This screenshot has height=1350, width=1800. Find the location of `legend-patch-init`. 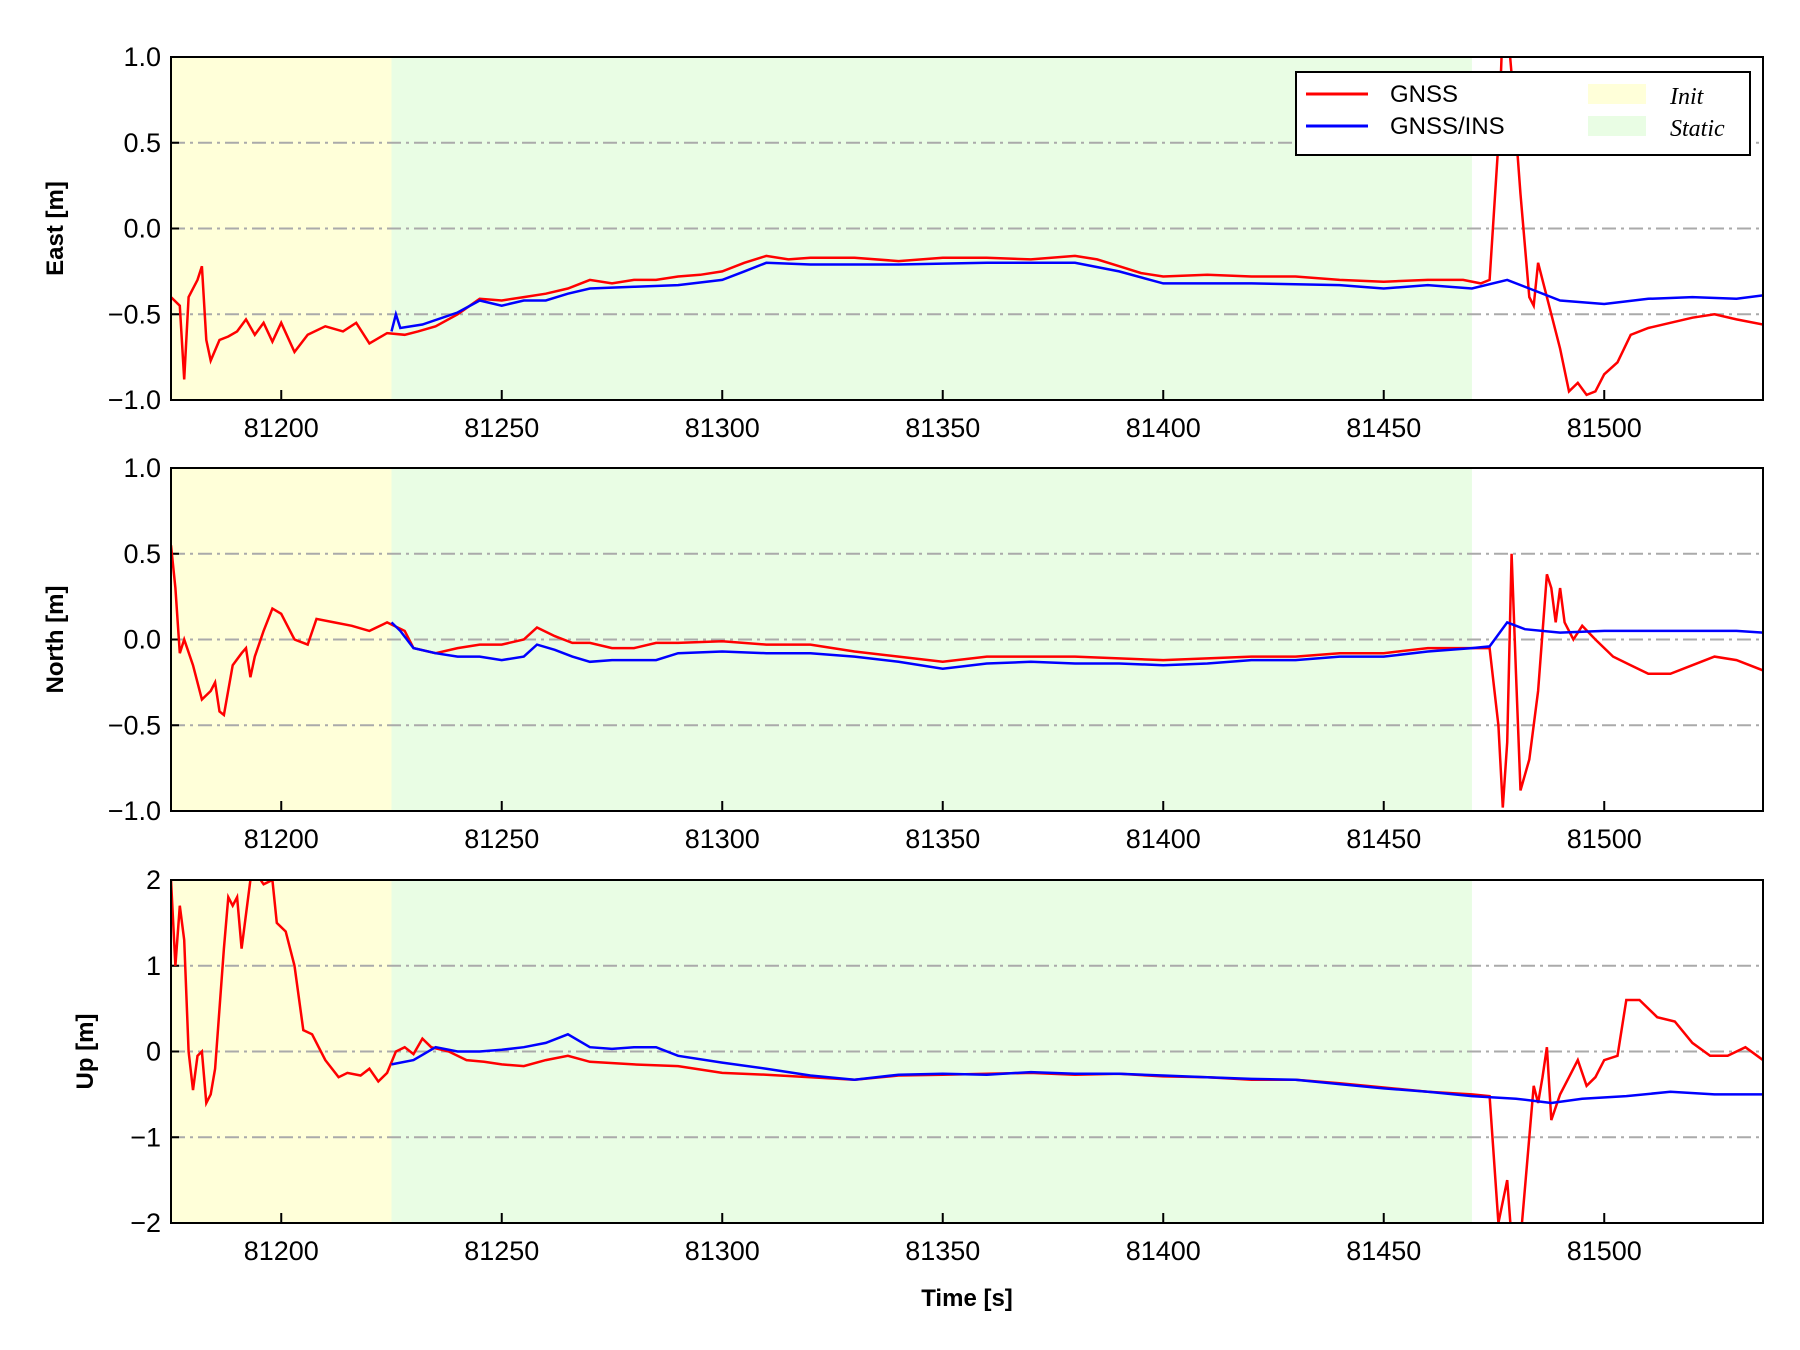

legend-patch-init is located at coordinates (1617, 94).